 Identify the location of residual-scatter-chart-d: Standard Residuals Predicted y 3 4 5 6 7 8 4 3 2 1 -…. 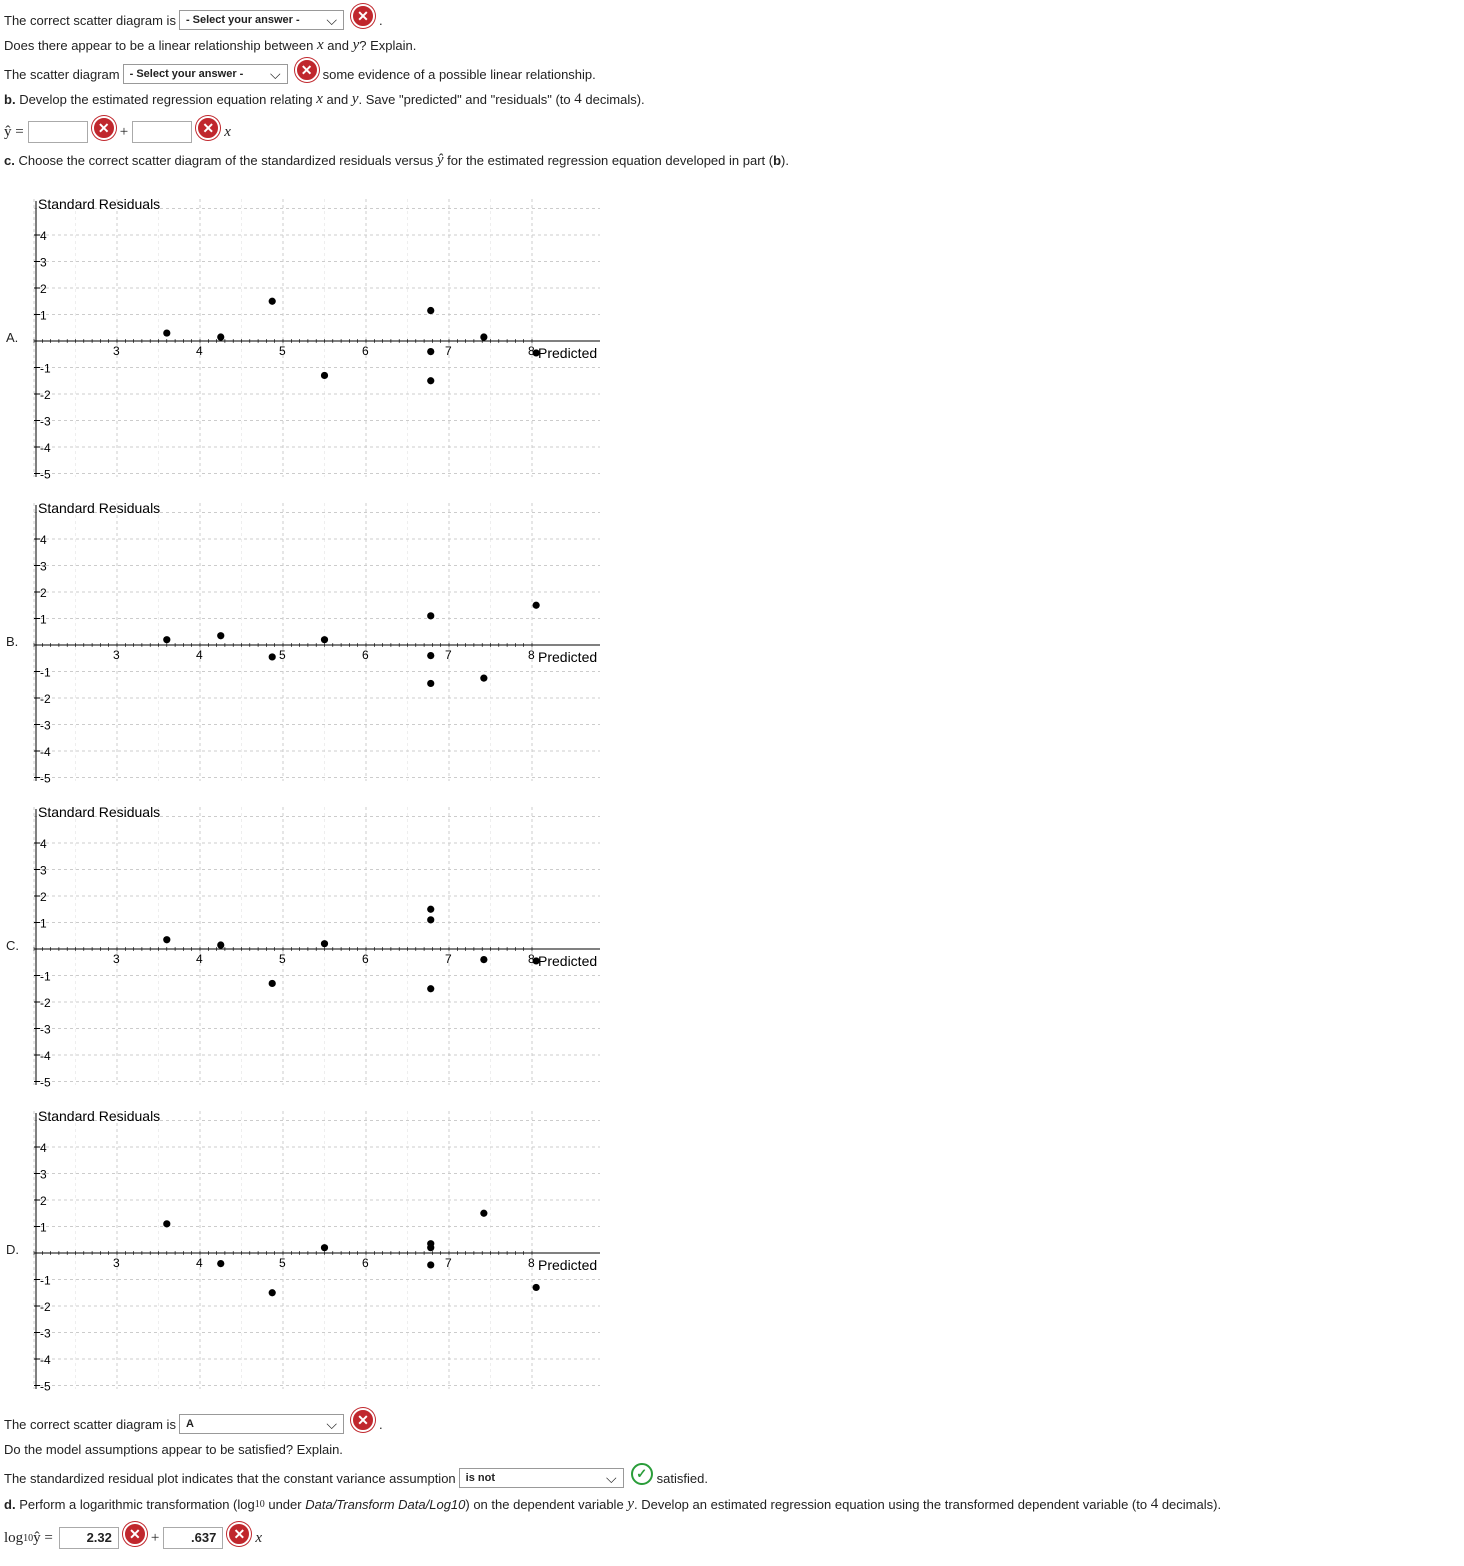
(316, 1250).